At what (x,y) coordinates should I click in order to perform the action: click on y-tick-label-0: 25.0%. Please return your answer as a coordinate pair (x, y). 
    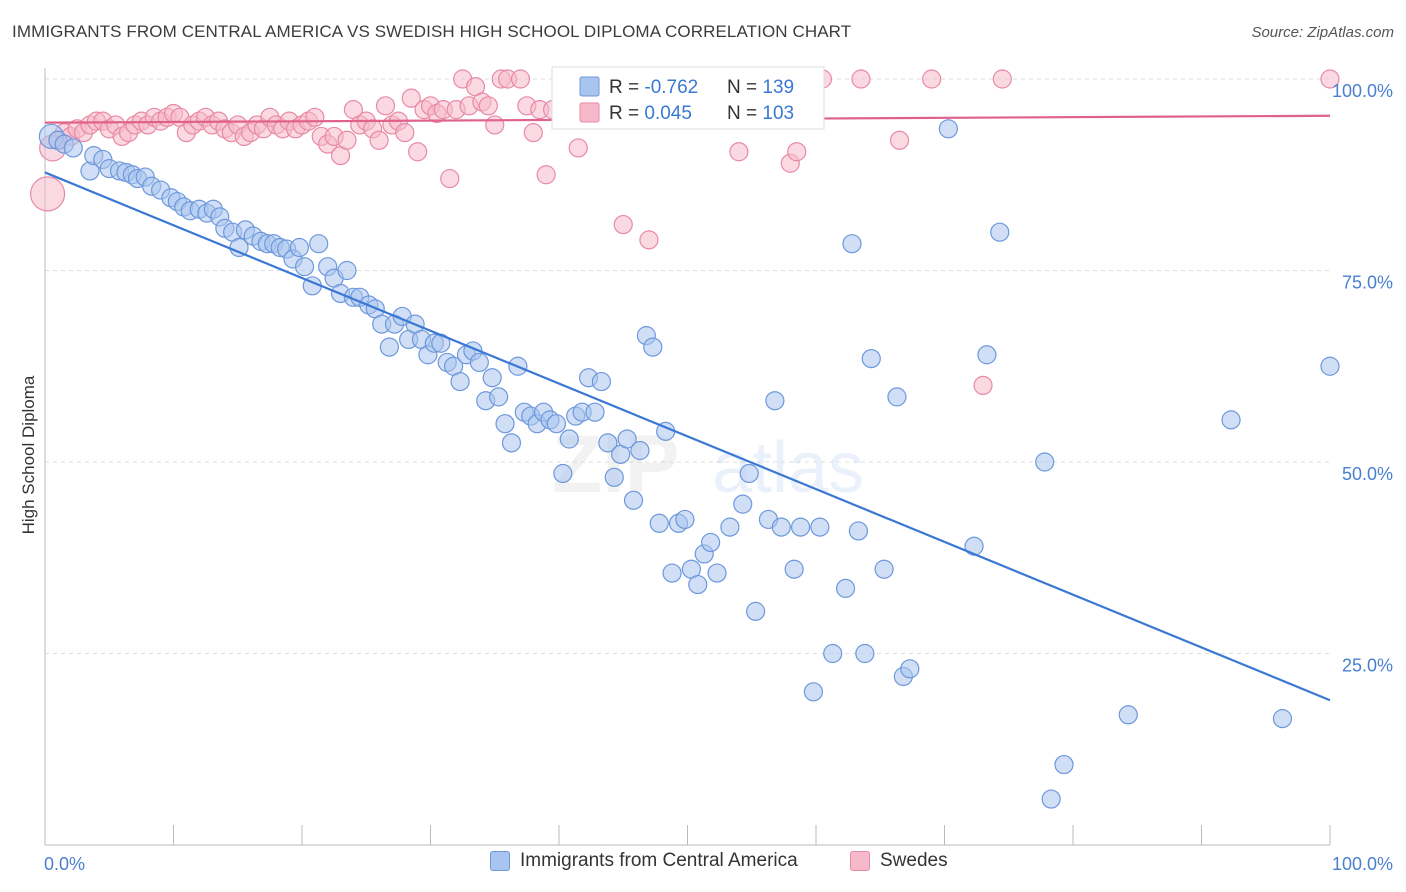
    Looking at the image, I should click on (1367, 666).